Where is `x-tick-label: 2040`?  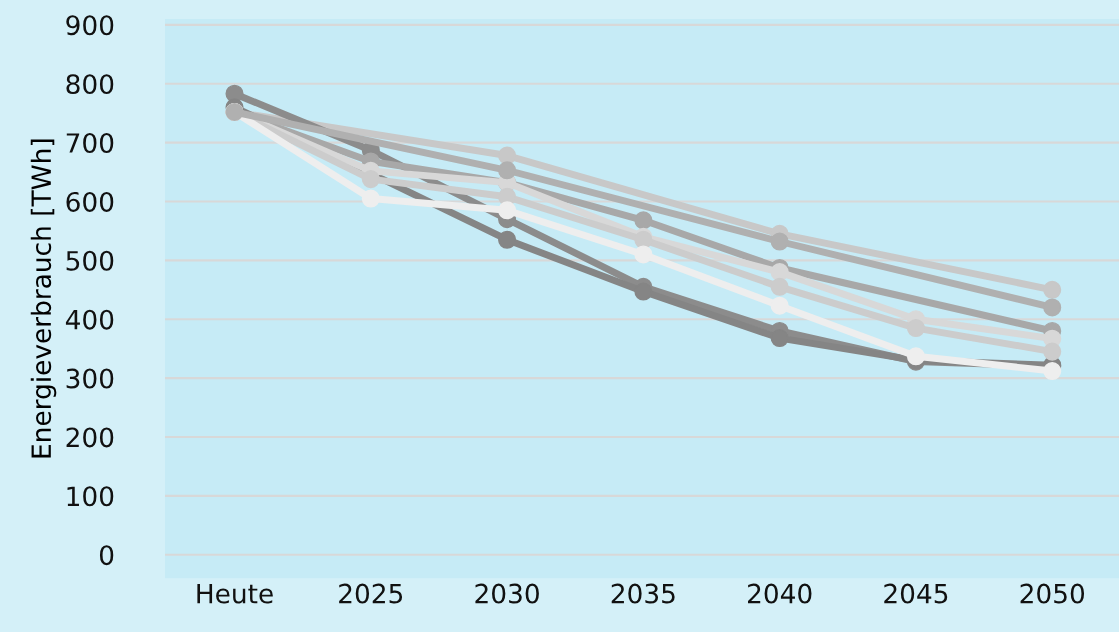 x-tick-label: 2040 is located at coordinates (780, 593).